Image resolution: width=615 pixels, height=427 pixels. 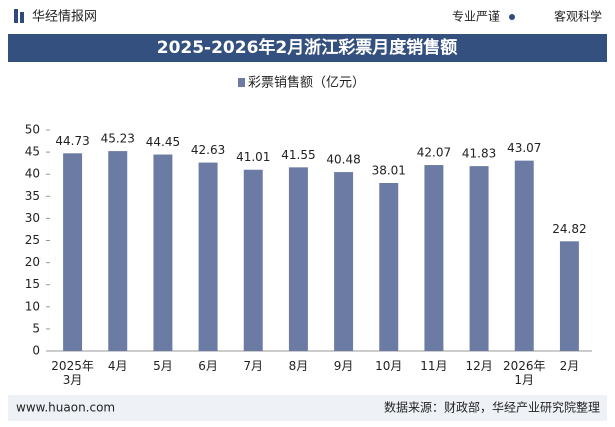 I want to click on y-tick-label: 45, so click(x=32, y=152).